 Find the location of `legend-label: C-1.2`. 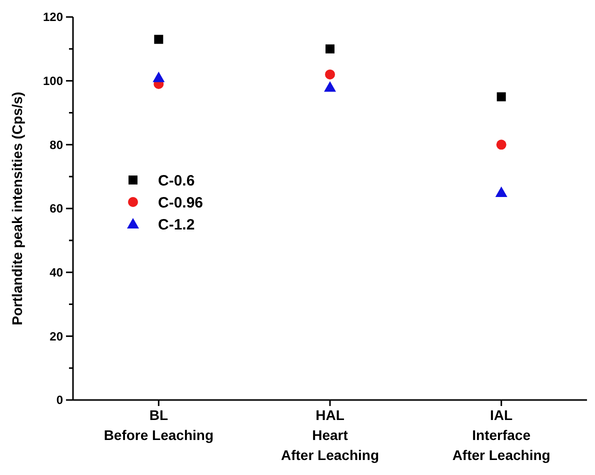

legend-label: C-1.2 is located at coordinates (176, 225).